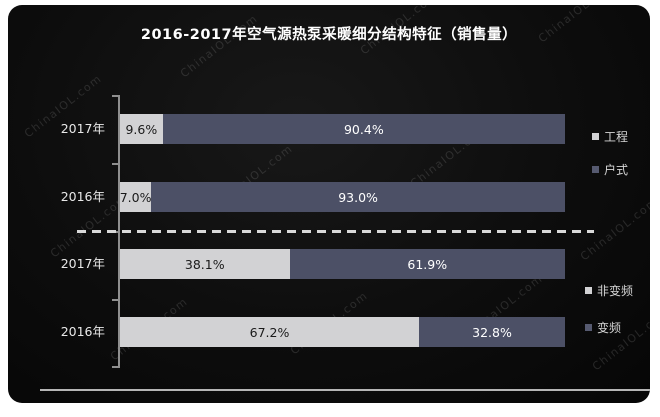 The height and width of the screenshot is (417, 660). I want to click on bar-segment: 61.9%, so click(427, 264).